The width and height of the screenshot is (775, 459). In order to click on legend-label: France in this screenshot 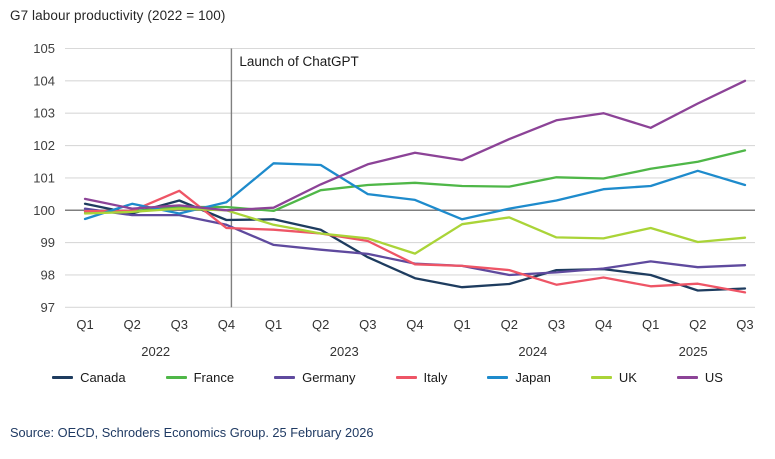, I will do `click(214, 377)`.